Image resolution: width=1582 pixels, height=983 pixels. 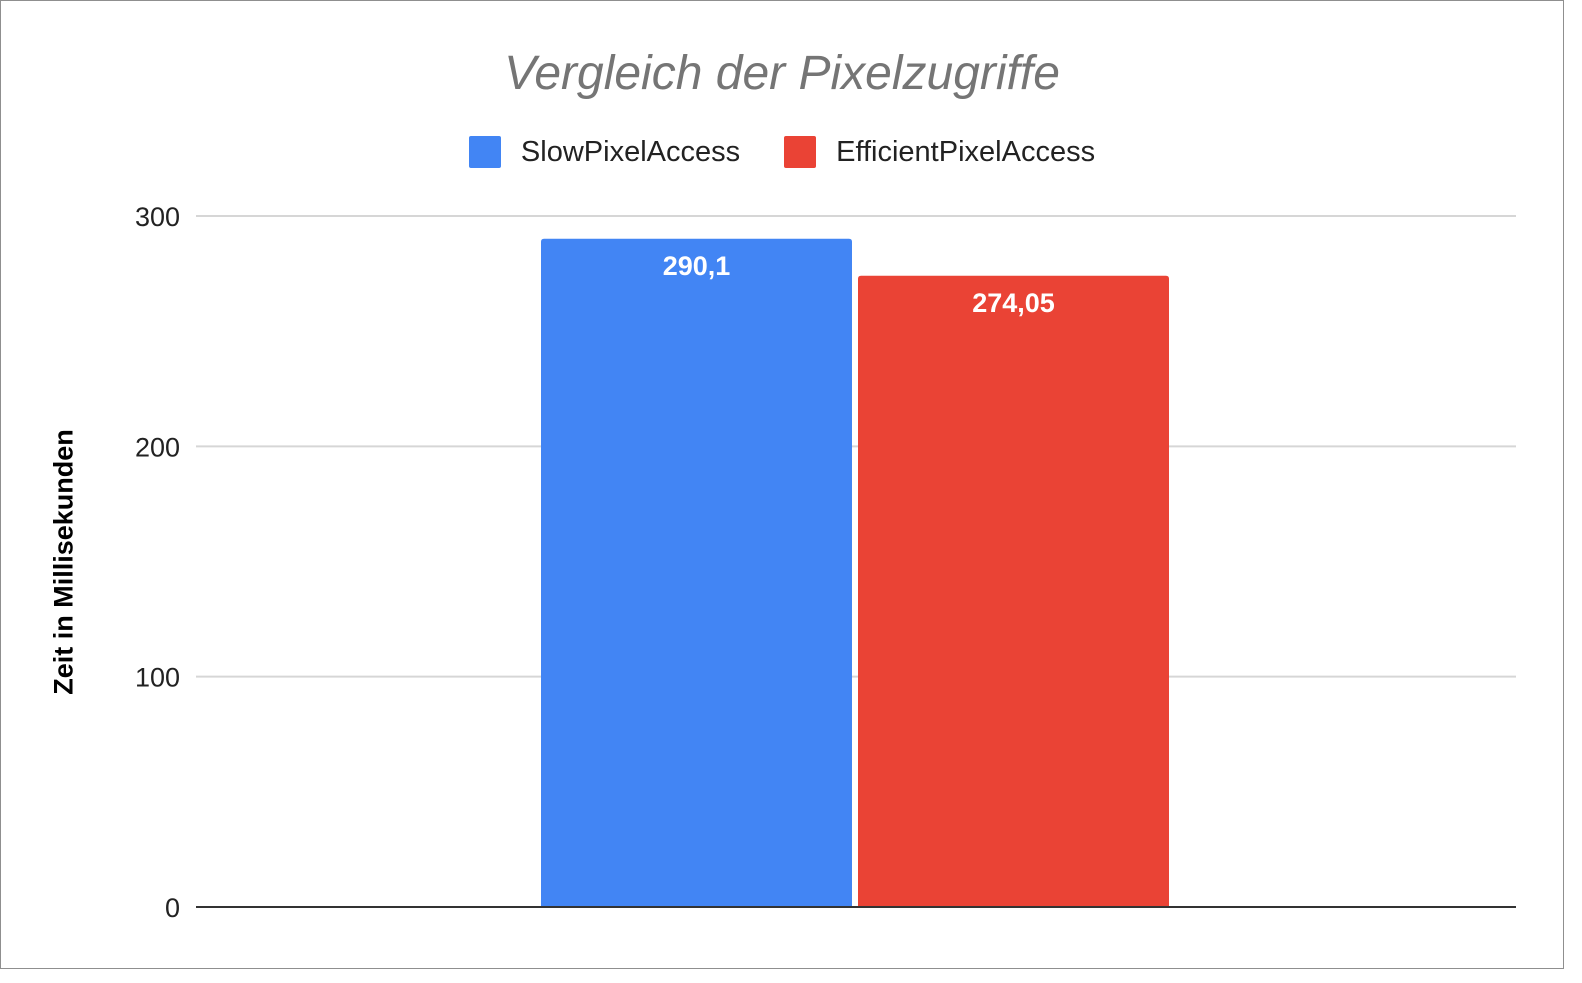 I want to click on bar-efficientpixelaccess, so click(x=1013, y=591).